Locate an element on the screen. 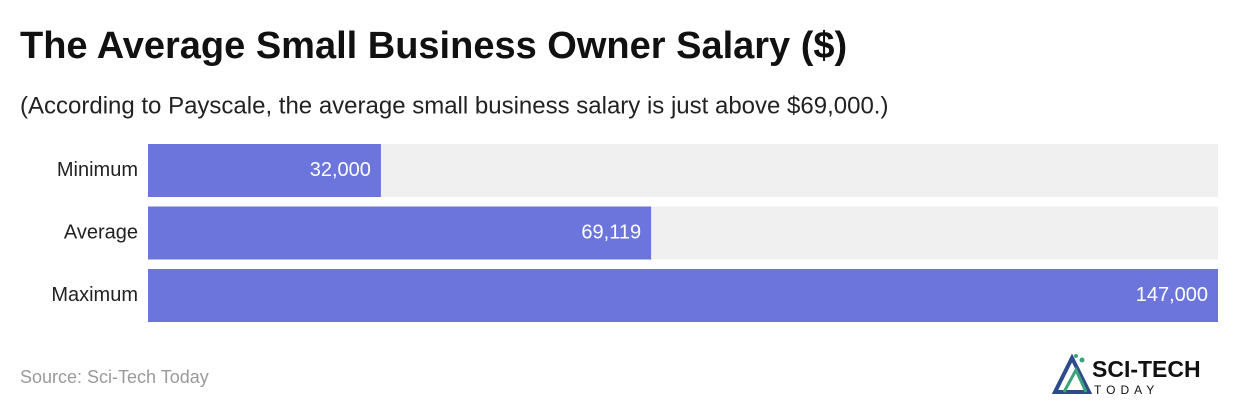 The width and height of the screenshot is (1240, 408). logo-name: SCI-TECH is located at coordinates (1146, 369).